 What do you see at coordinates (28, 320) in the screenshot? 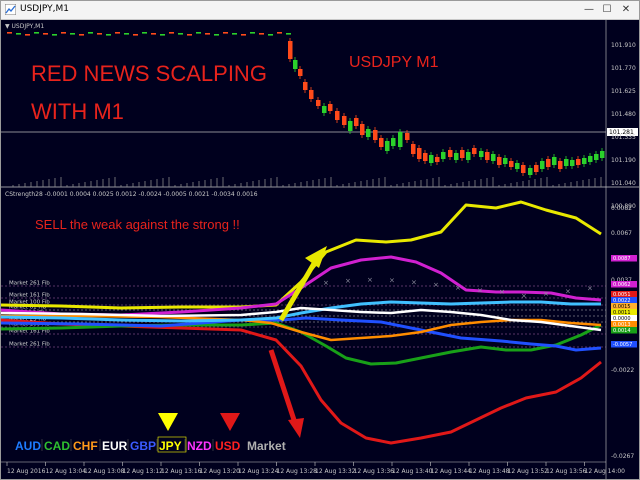
I see `fib-label: Market 23 Fib` at bounding box center [28, 320].